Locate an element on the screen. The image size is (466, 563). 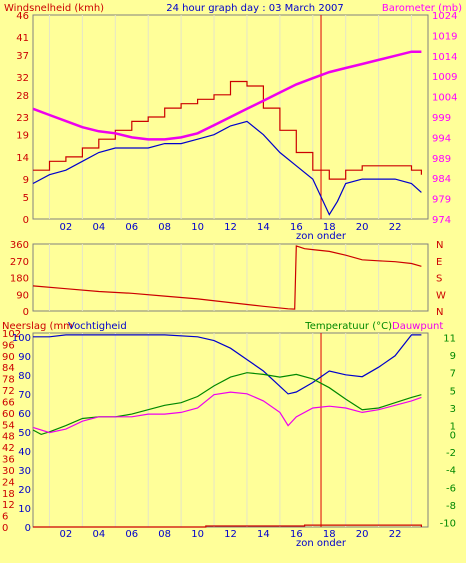
humidity-tick-label: 20 is located at coordinates (24, 490).